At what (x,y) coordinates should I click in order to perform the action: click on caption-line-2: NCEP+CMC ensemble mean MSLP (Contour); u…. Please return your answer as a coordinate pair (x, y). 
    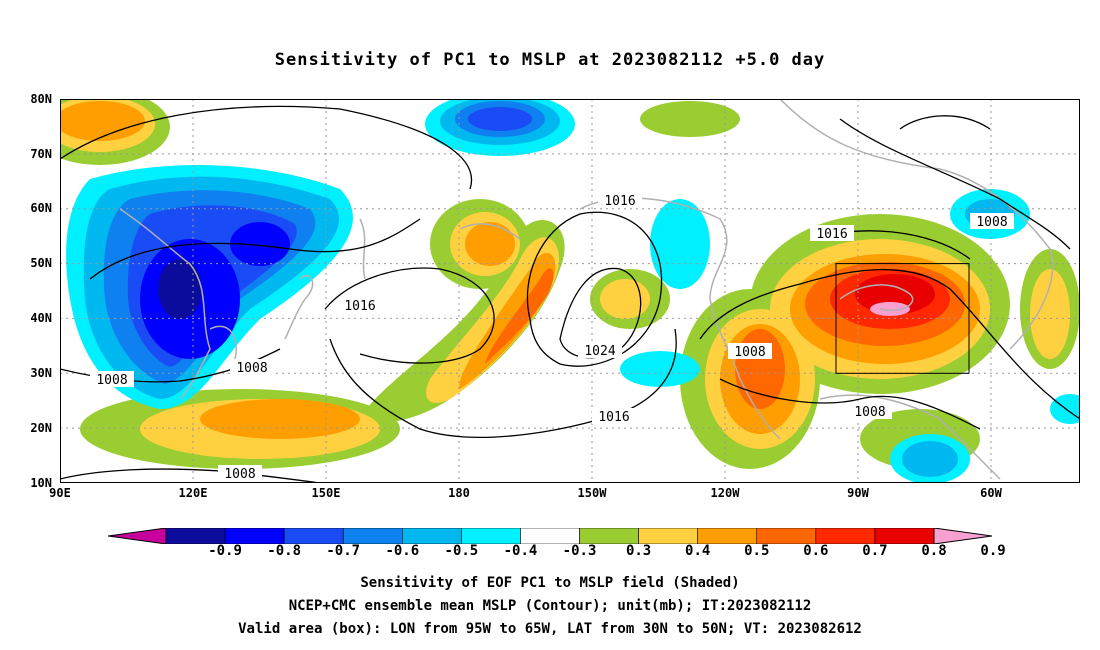
    Looking at the image, I should click on (550, 606).